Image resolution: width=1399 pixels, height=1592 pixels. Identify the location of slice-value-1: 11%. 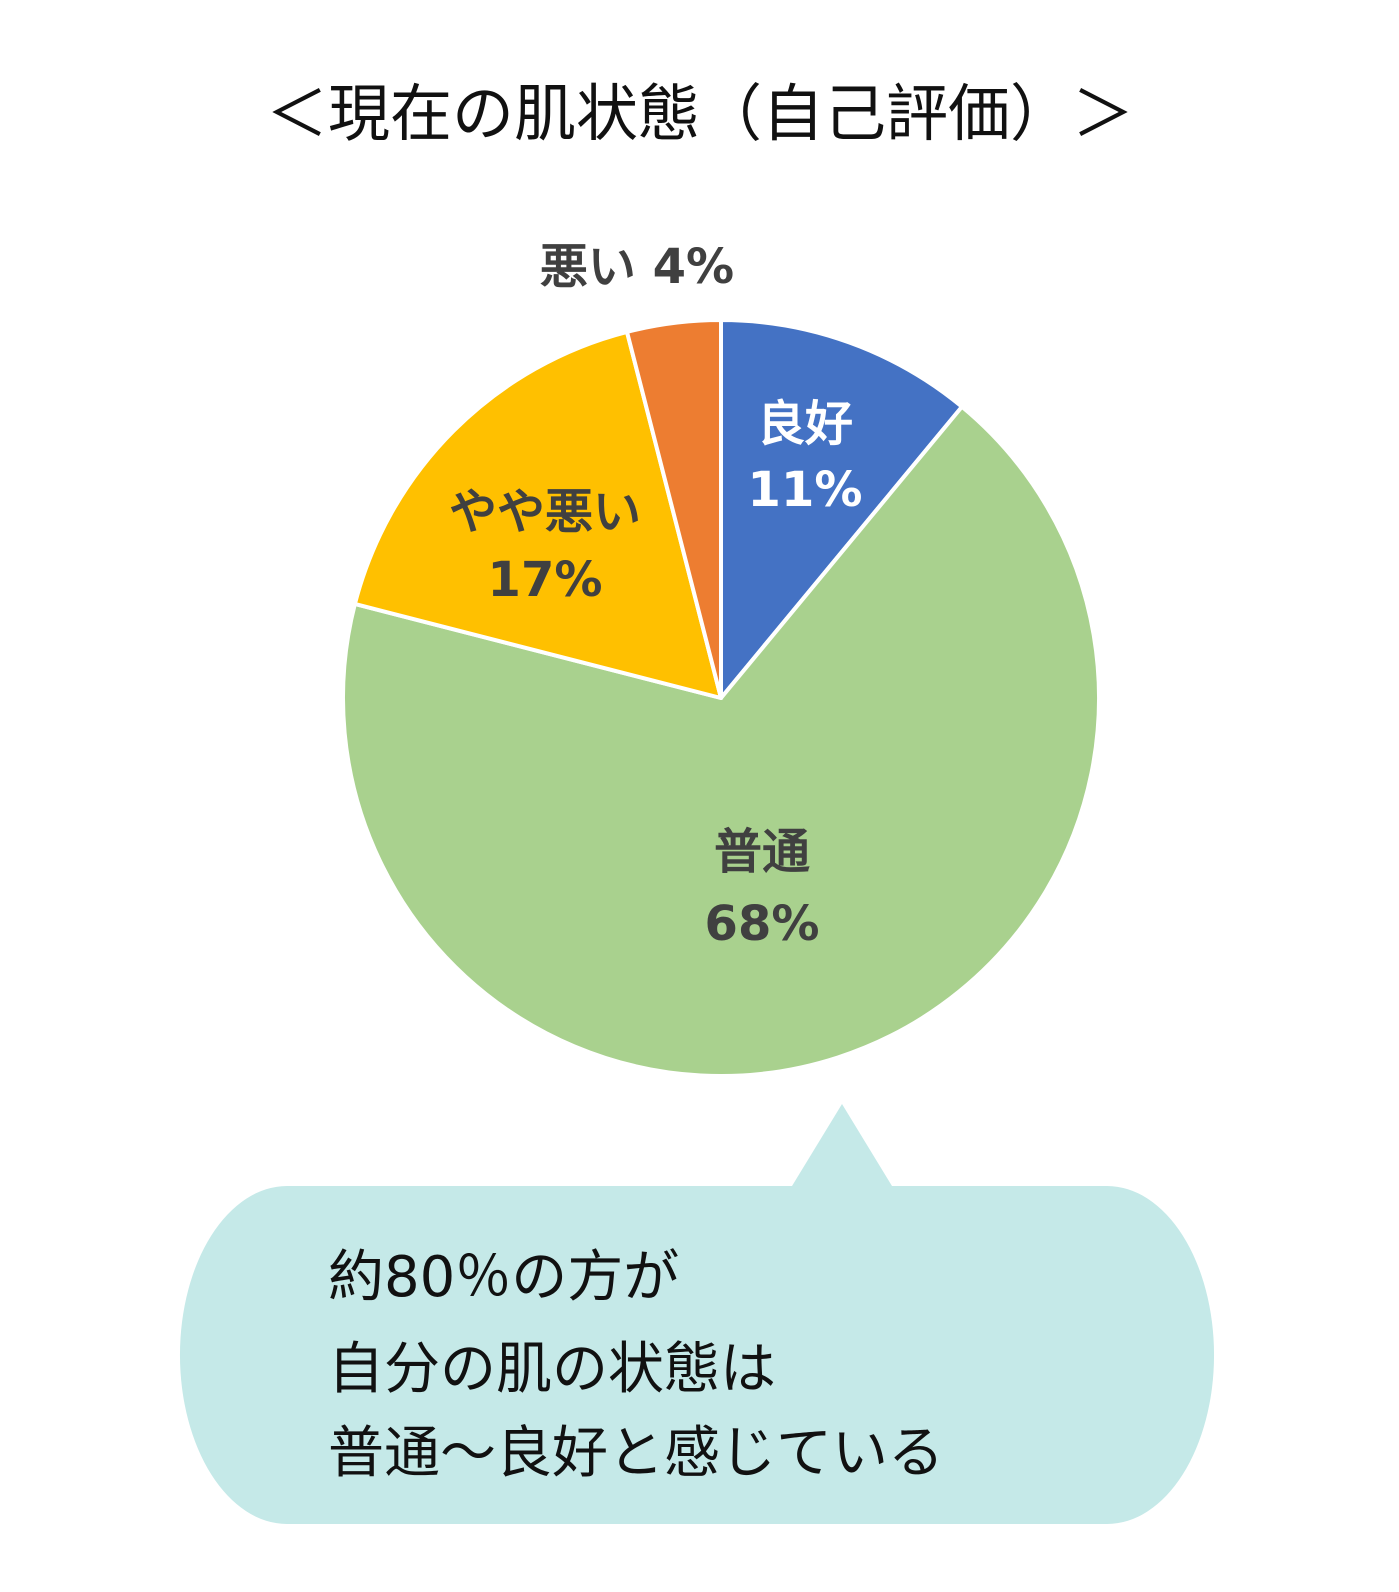
(805, 490).